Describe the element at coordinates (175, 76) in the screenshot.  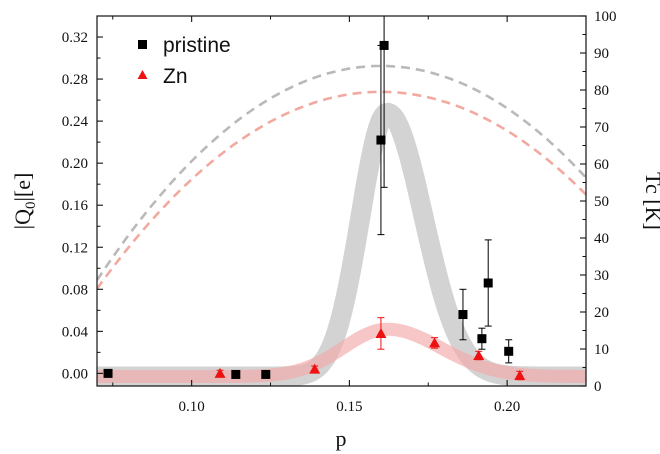
I see `legend-label-zn: Zn` at that location.